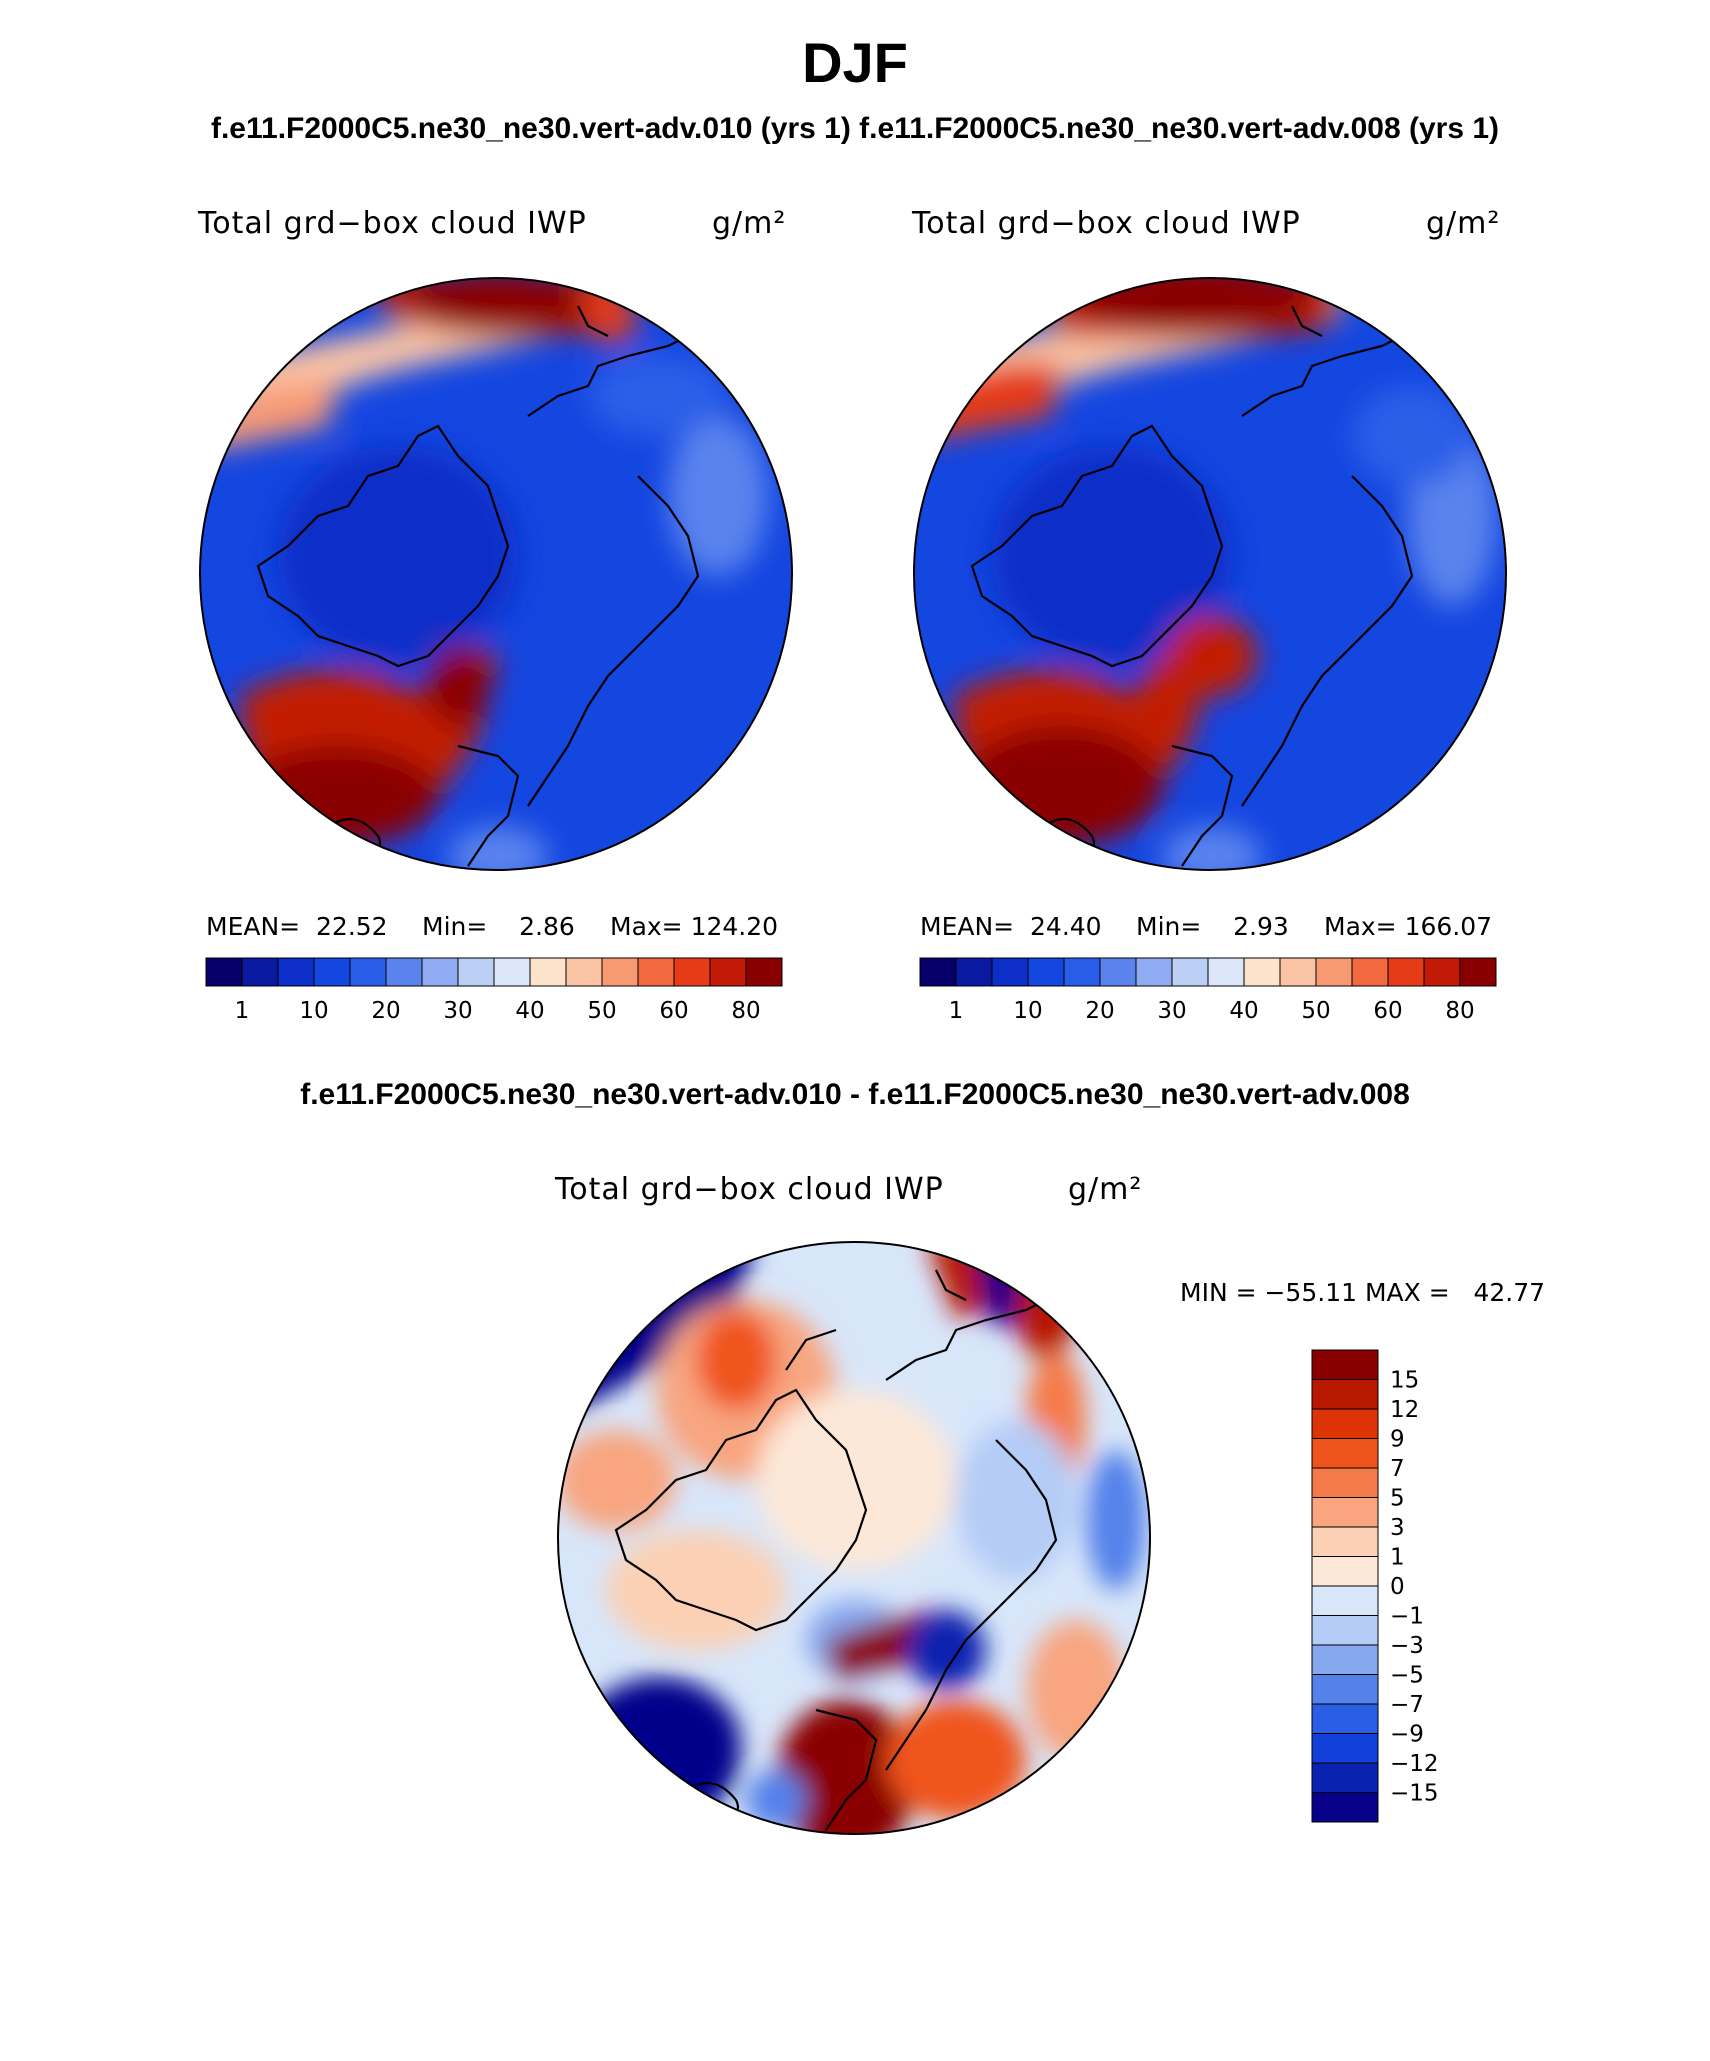 The image size is (1710, 2061). Describe the element at coordinates (1414, 1794) in the screenshot. I see `diff-colorbar-tick-label: −15` at that location.